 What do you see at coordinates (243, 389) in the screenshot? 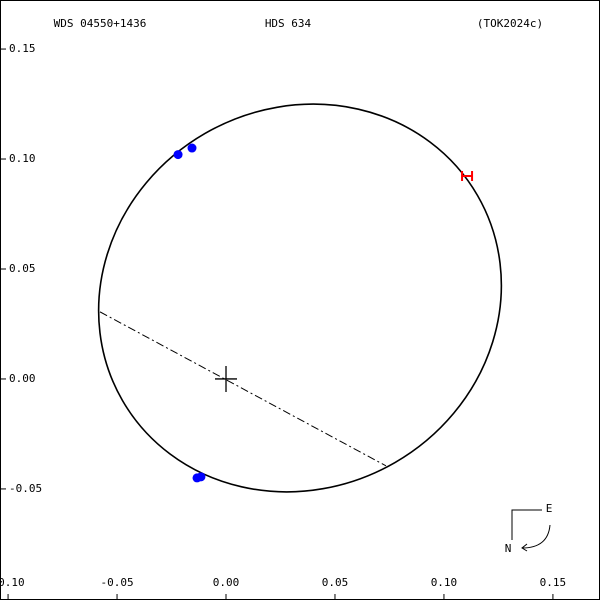
I see `node-line` at bounding box center [243, 389].